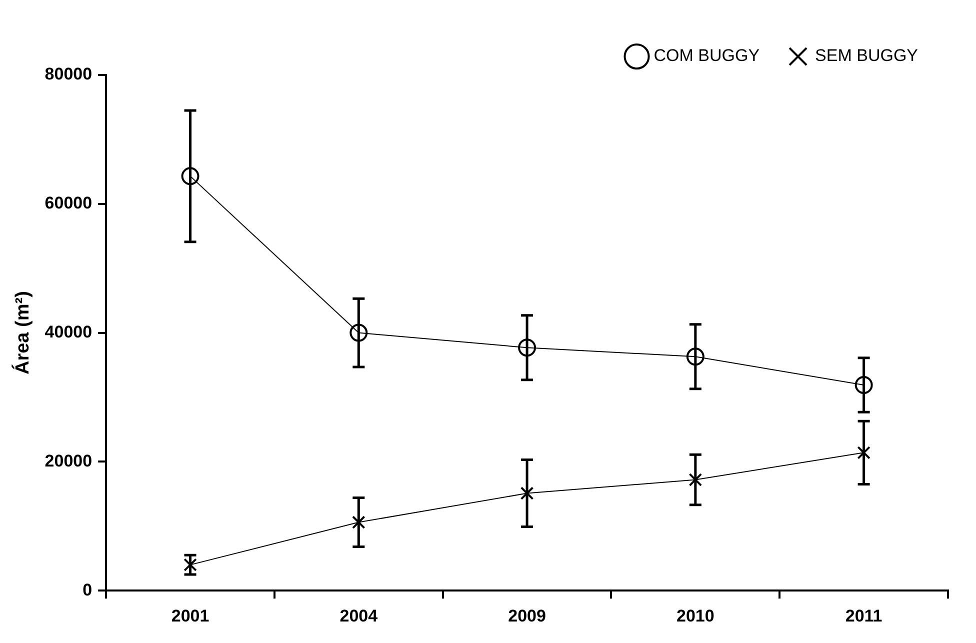  I want to click on x-tick-label: 2001, so click(190, 616).